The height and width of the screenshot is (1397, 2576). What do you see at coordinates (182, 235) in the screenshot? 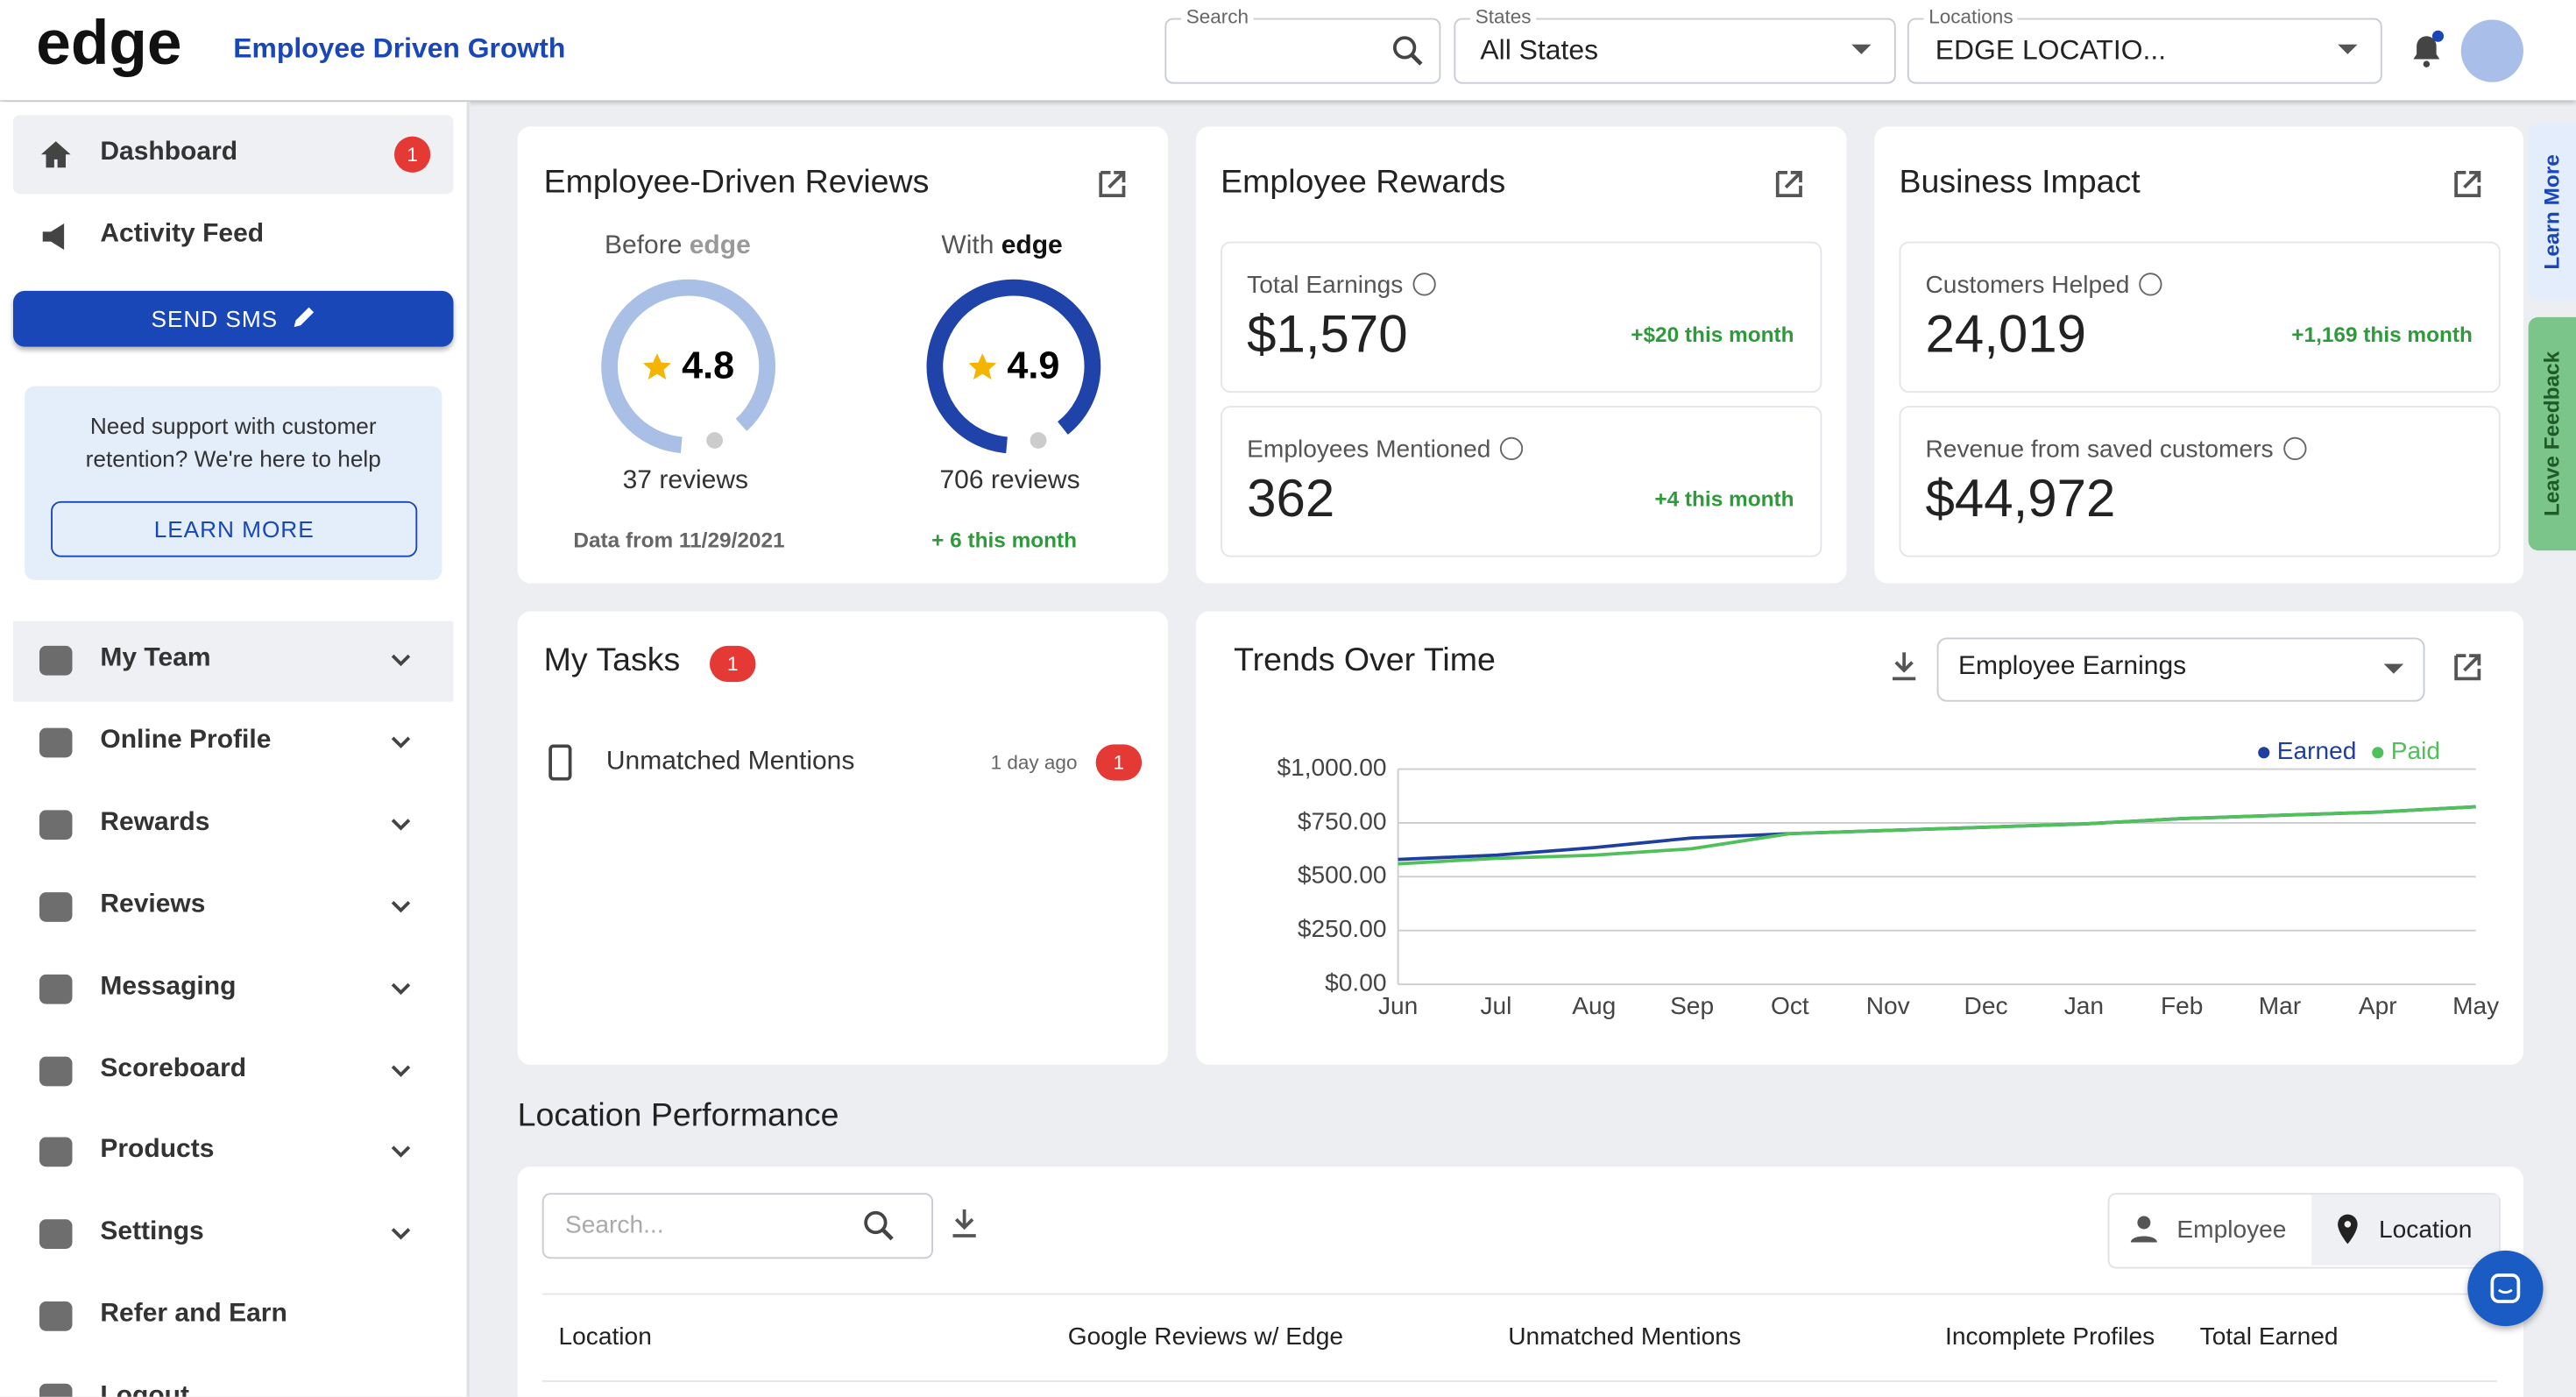
I see `nav-label: Activity Feed` at bounding box center [182, 235].